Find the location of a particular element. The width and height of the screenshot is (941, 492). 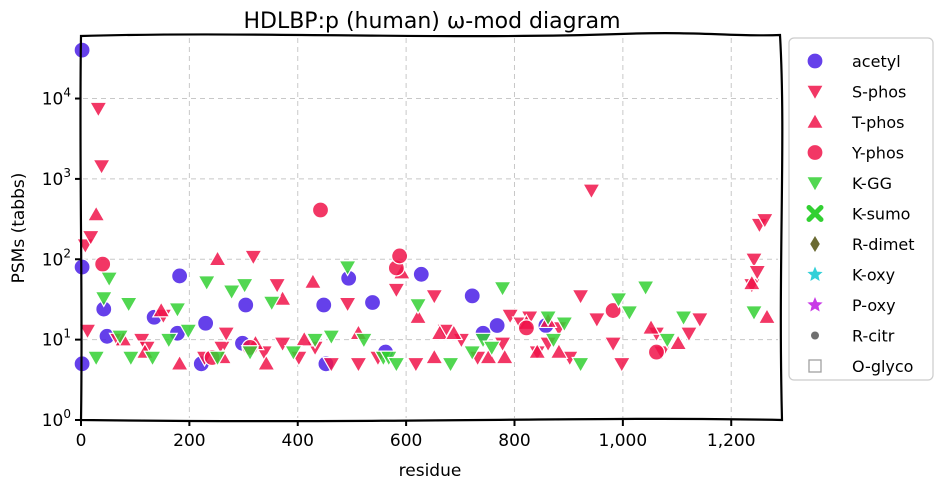

x-tick-label: 200 is located at coordinates (189, 441).